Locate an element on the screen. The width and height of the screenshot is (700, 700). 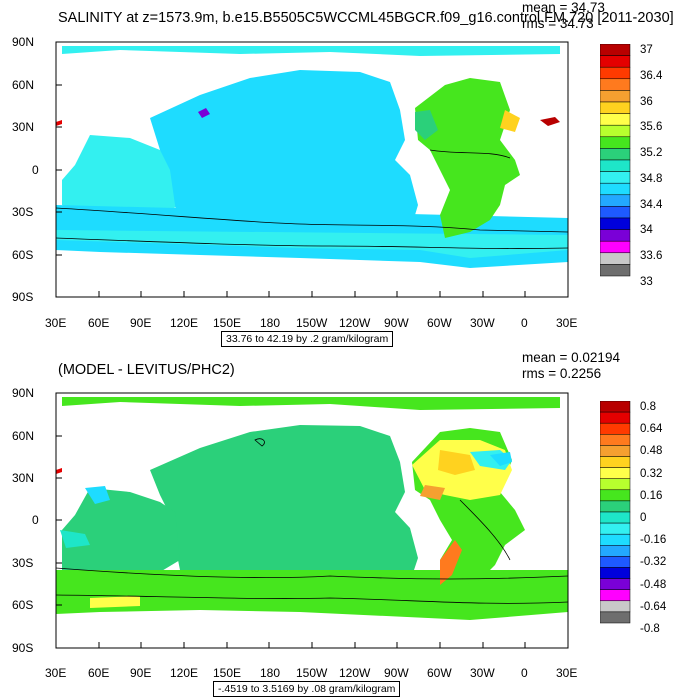
panel2-lon-label: 90E is located at coordinates (141, 673).